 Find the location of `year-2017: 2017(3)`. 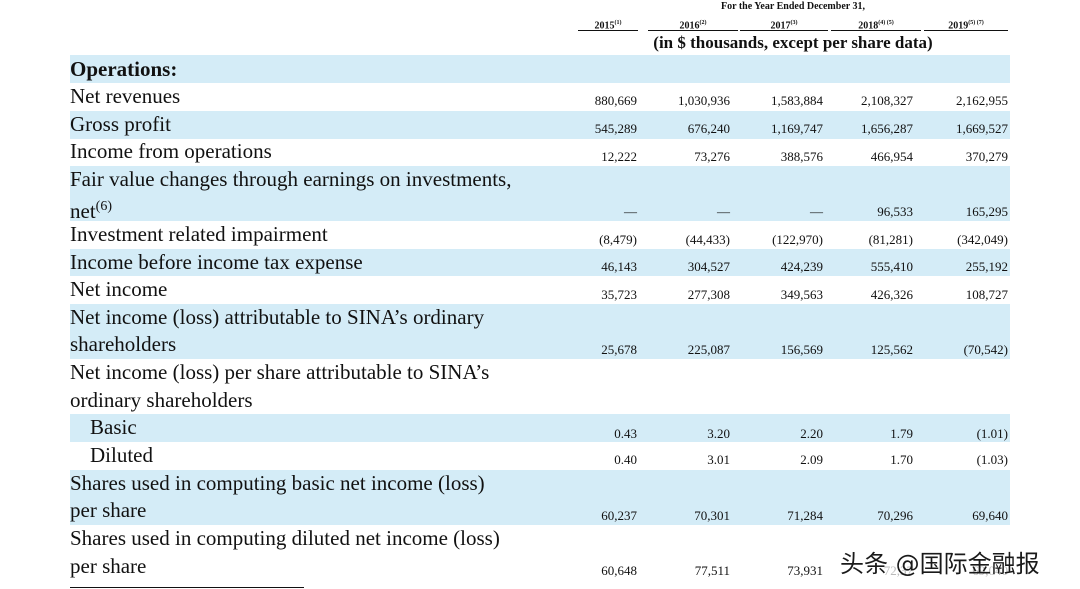

year-2017: 2017(3) is located at coordinates (784, 24).